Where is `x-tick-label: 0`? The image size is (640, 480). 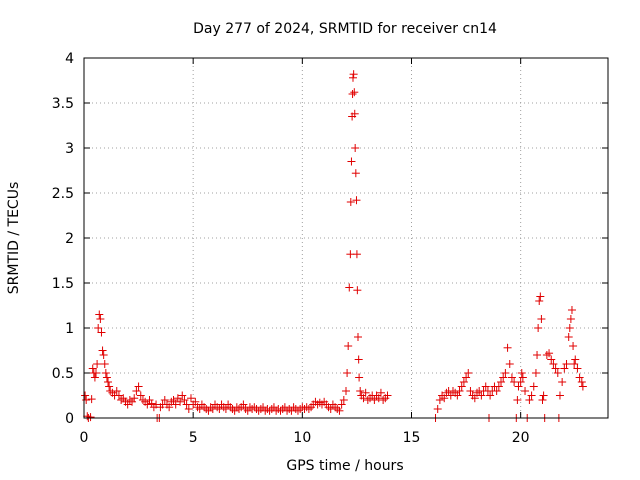
x-tick-label: 0 is located at coordinates (84, 438).